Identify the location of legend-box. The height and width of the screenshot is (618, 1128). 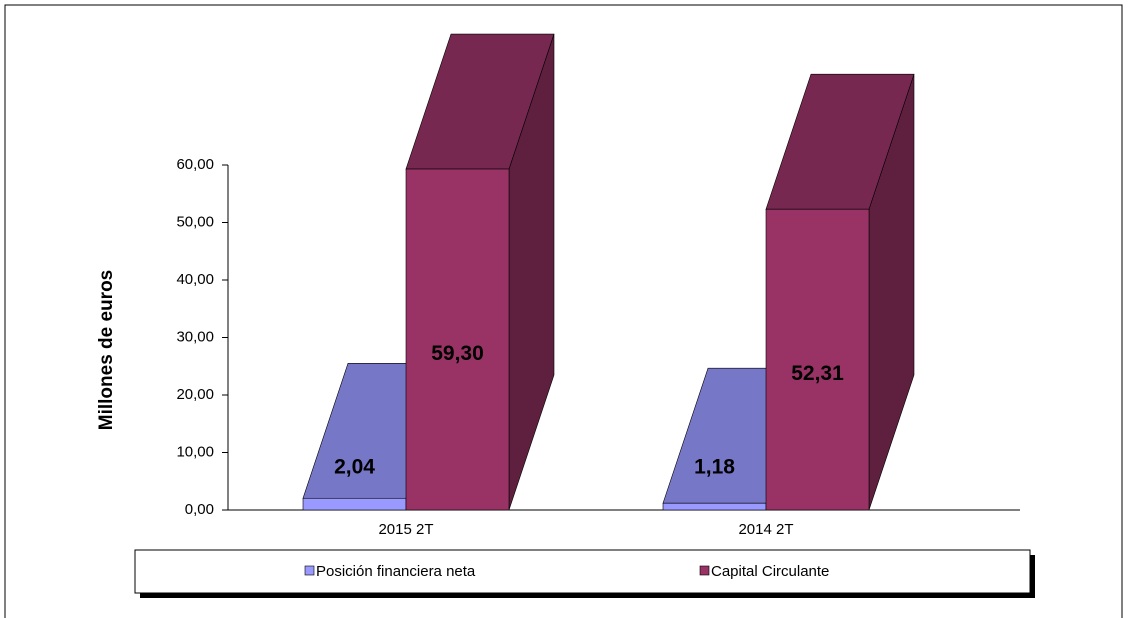
(582, 571).